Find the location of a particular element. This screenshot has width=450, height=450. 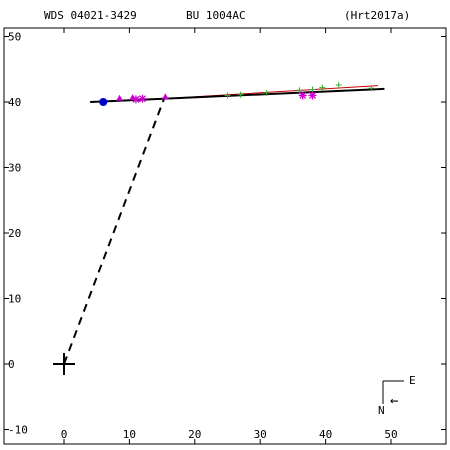

x-tick-label: 40 is located at coordinates (325, 434).